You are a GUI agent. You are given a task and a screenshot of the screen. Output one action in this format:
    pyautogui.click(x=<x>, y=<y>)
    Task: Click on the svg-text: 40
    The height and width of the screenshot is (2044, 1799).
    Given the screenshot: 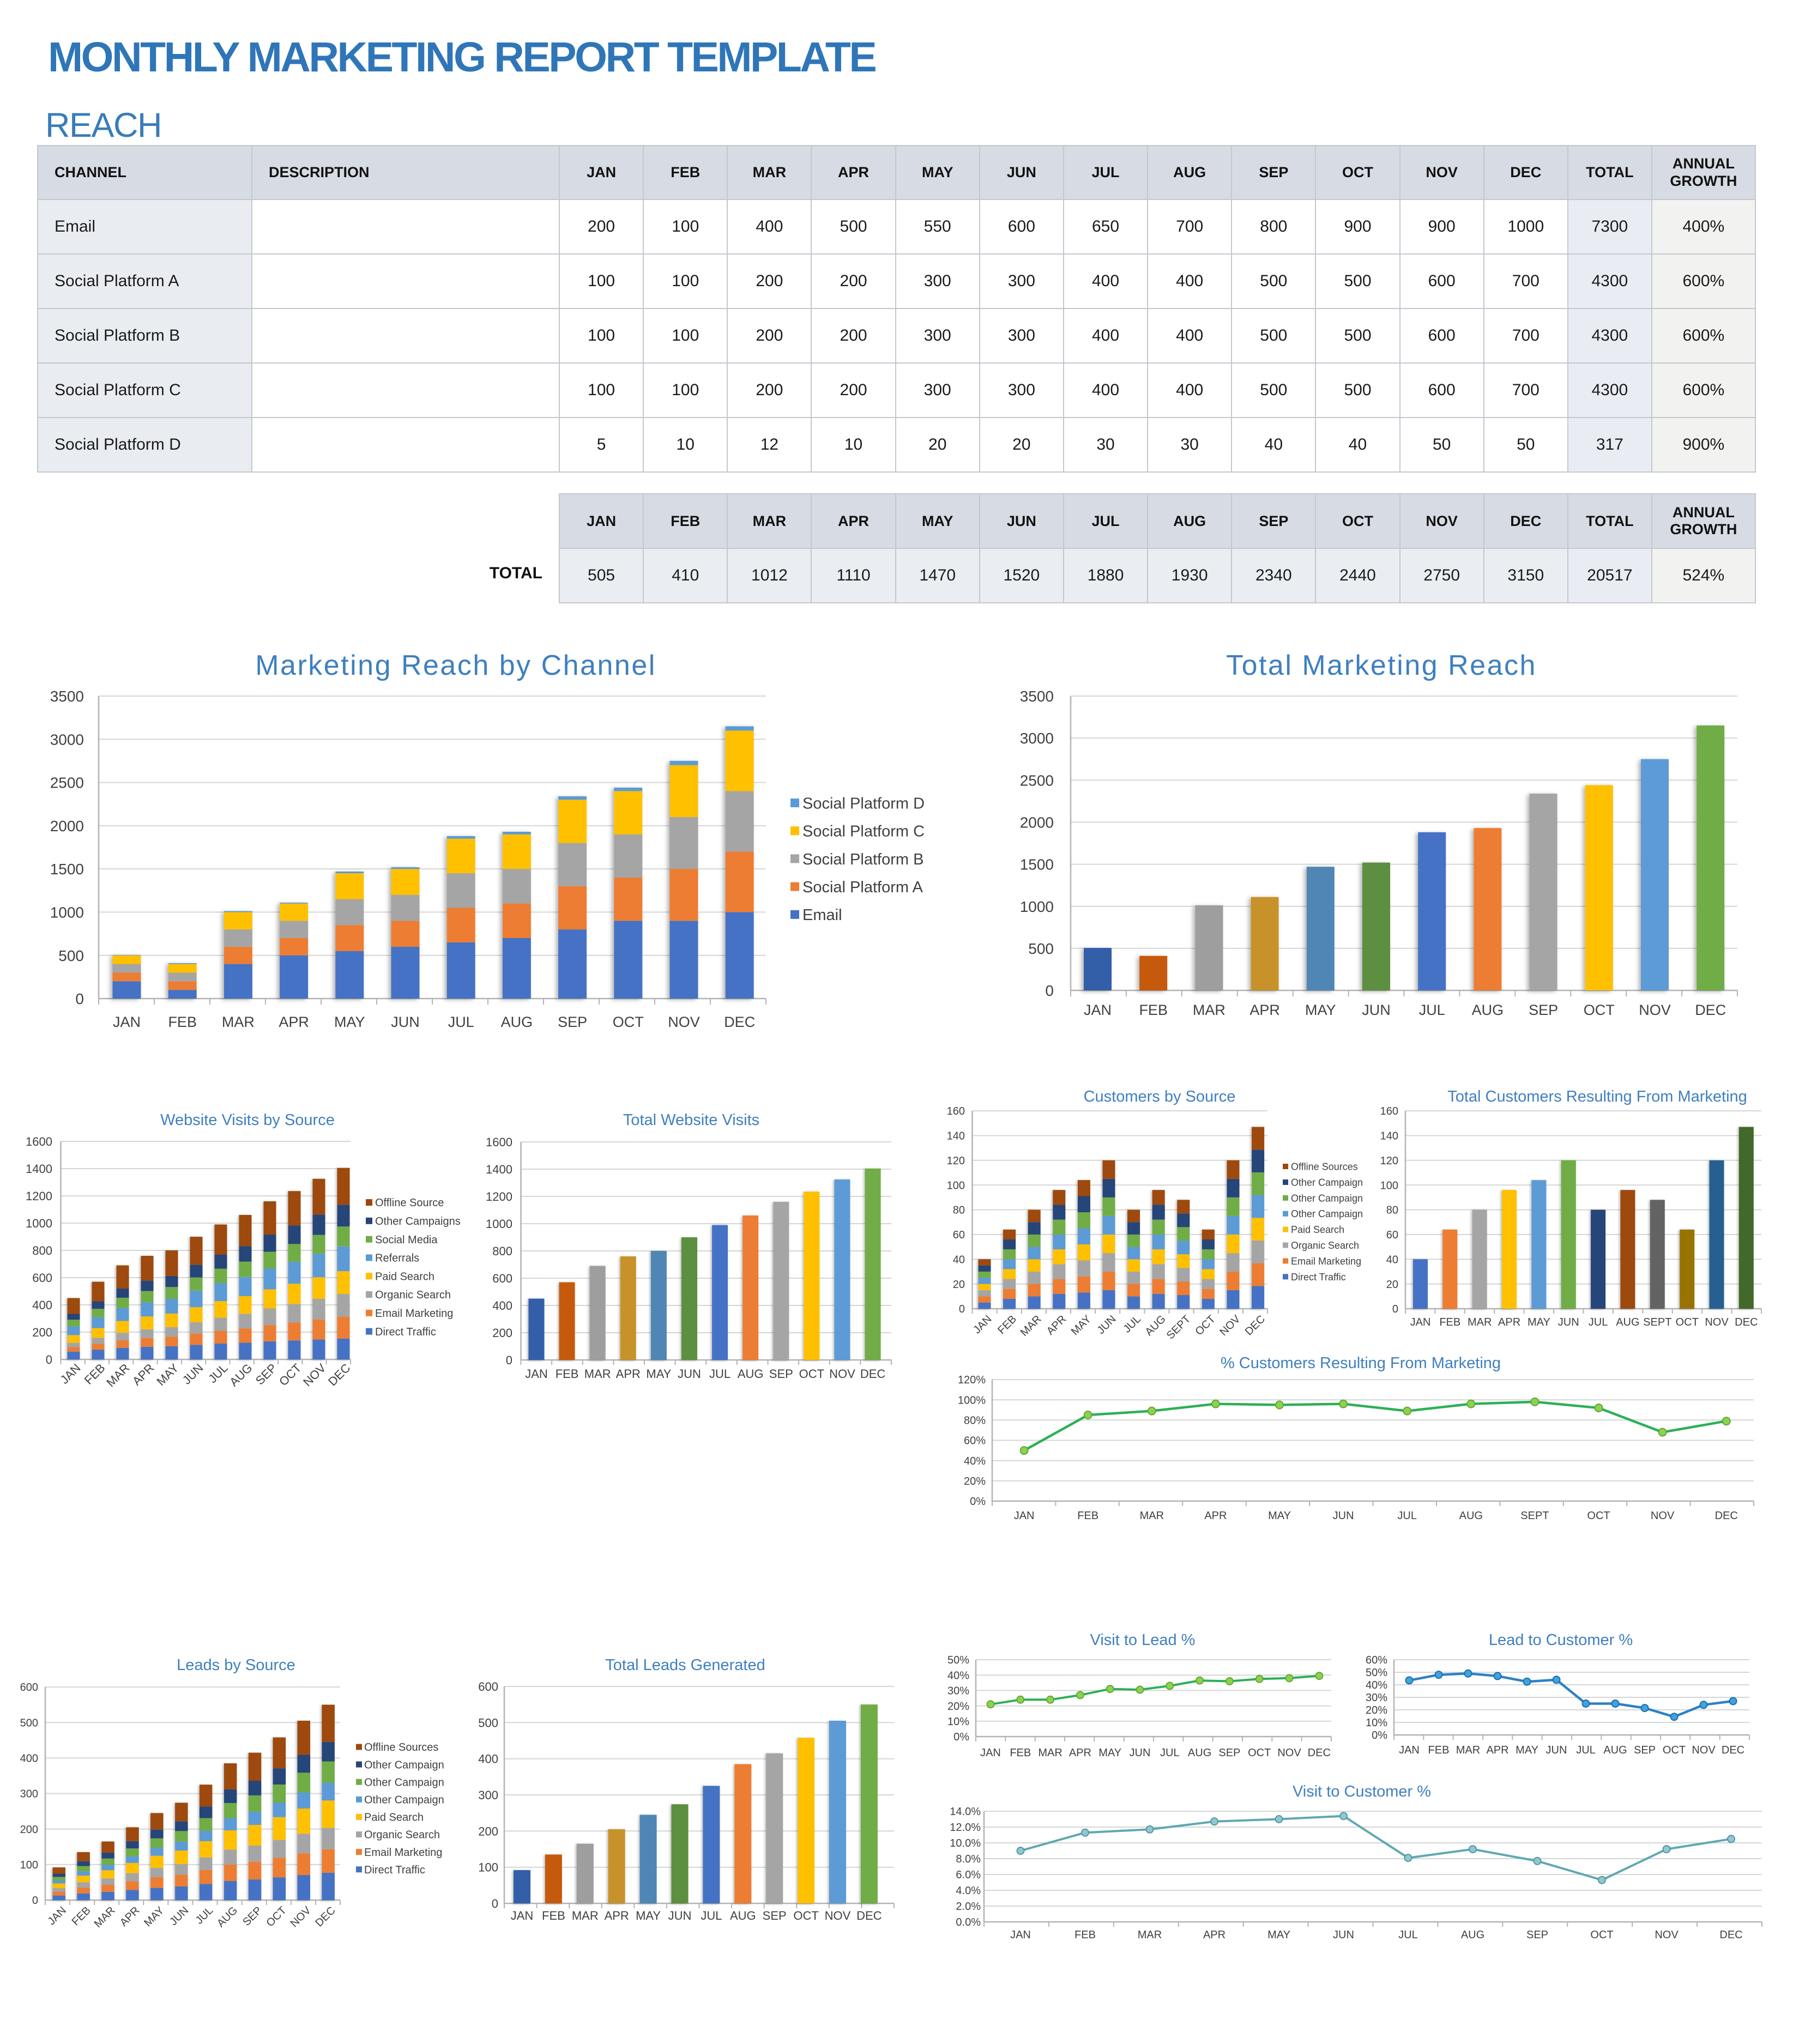 What is the action you would take?
    pyautogui.click(x=959, y=1260)
    